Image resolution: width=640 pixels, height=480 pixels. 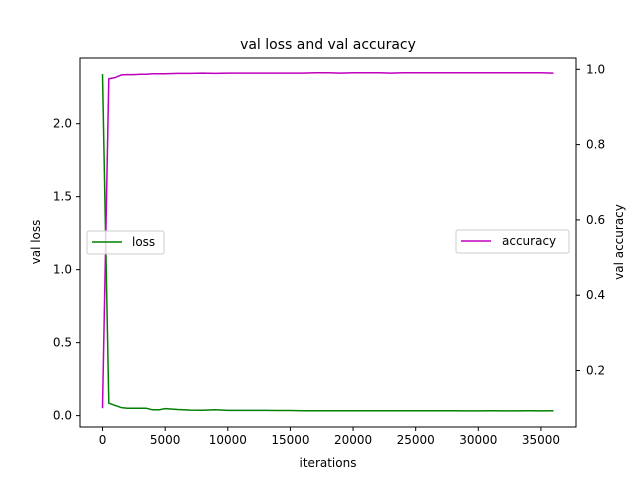 I want to click on y-right-tick-label: 0.4, so click(x=595, y=295).